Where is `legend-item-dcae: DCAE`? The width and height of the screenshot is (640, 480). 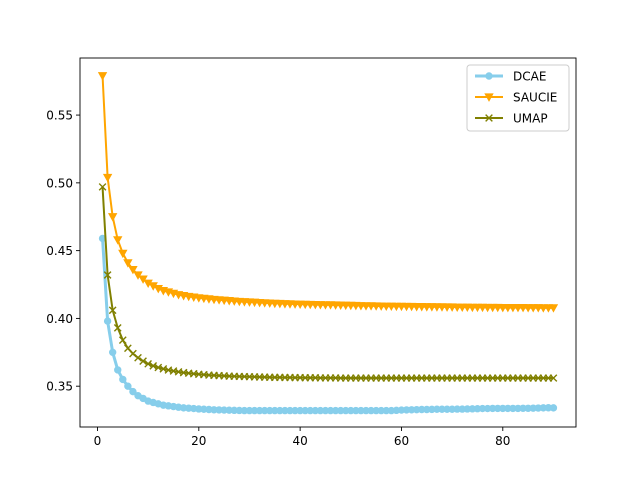 legend-item-dcae: DCAE is located at coordinates (510, 77).